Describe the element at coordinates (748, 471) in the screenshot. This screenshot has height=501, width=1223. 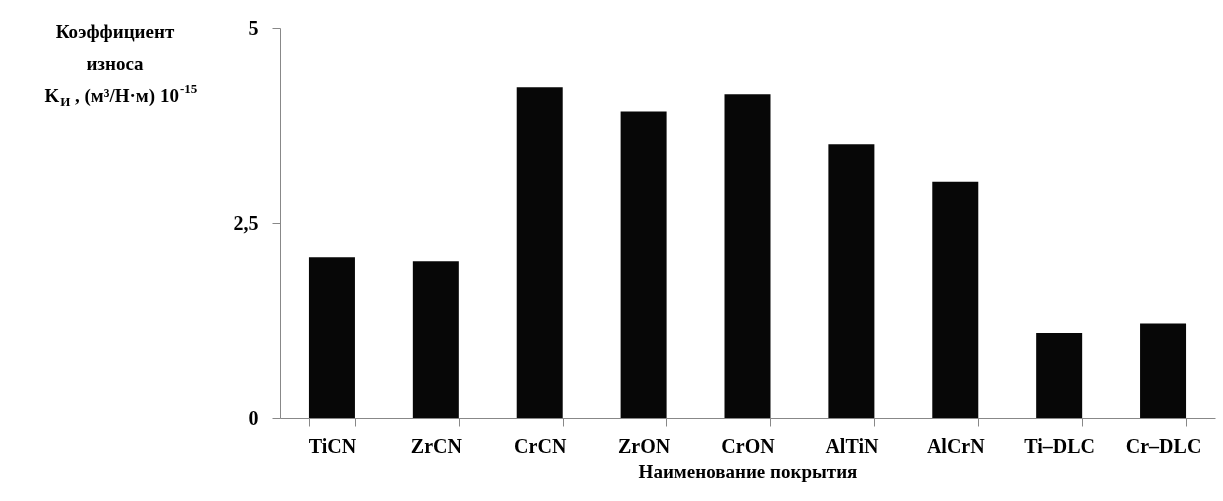
I see `x-axis-title: Наименование покрытия` at that location.